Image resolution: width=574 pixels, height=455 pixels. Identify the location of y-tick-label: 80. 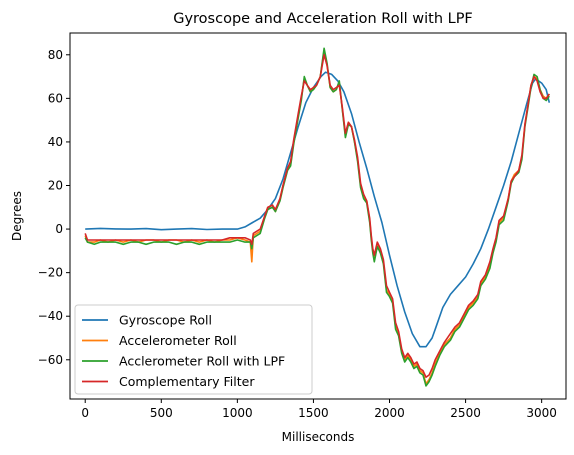
(55, 55).